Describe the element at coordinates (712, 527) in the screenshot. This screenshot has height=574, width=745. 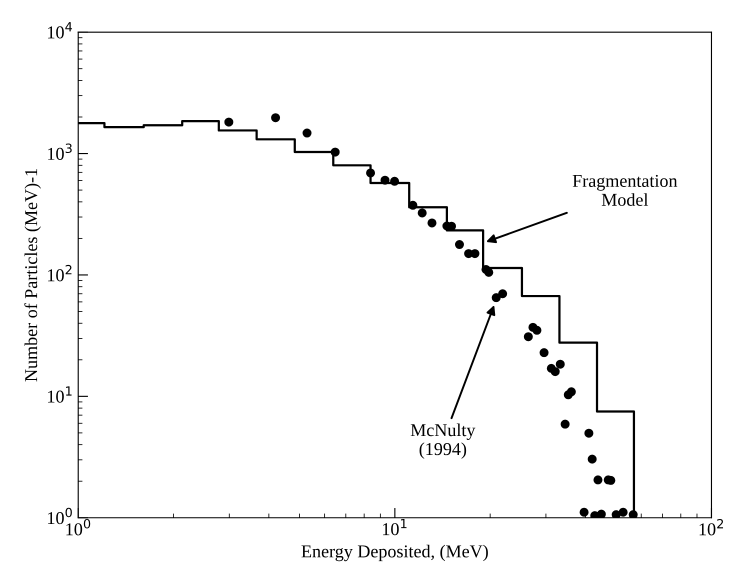
I see `x-tick-label: 10$^{2}$` at that location.